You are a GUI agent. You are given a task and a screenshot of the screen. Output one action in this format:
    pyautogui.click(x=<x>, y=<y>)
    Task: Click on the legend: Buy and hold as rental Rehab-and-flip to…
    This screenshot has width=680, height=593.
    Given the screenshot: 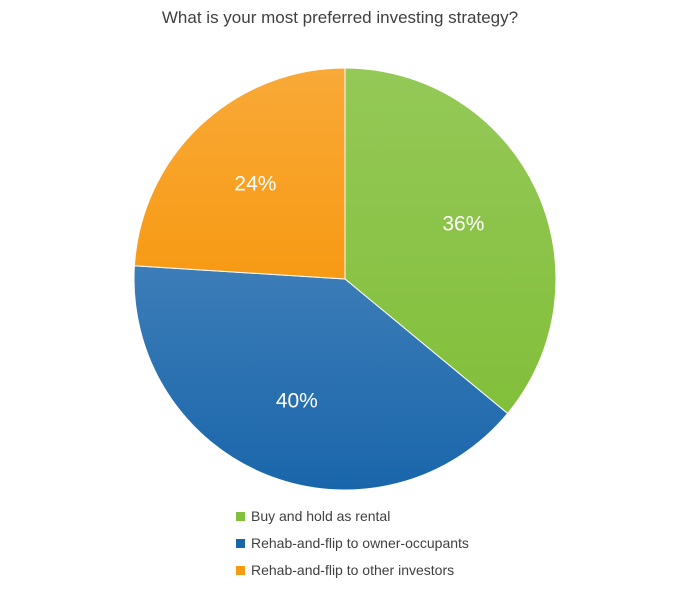 What is the action you would take?
    pyautogui.click(x=352, y=546)
    